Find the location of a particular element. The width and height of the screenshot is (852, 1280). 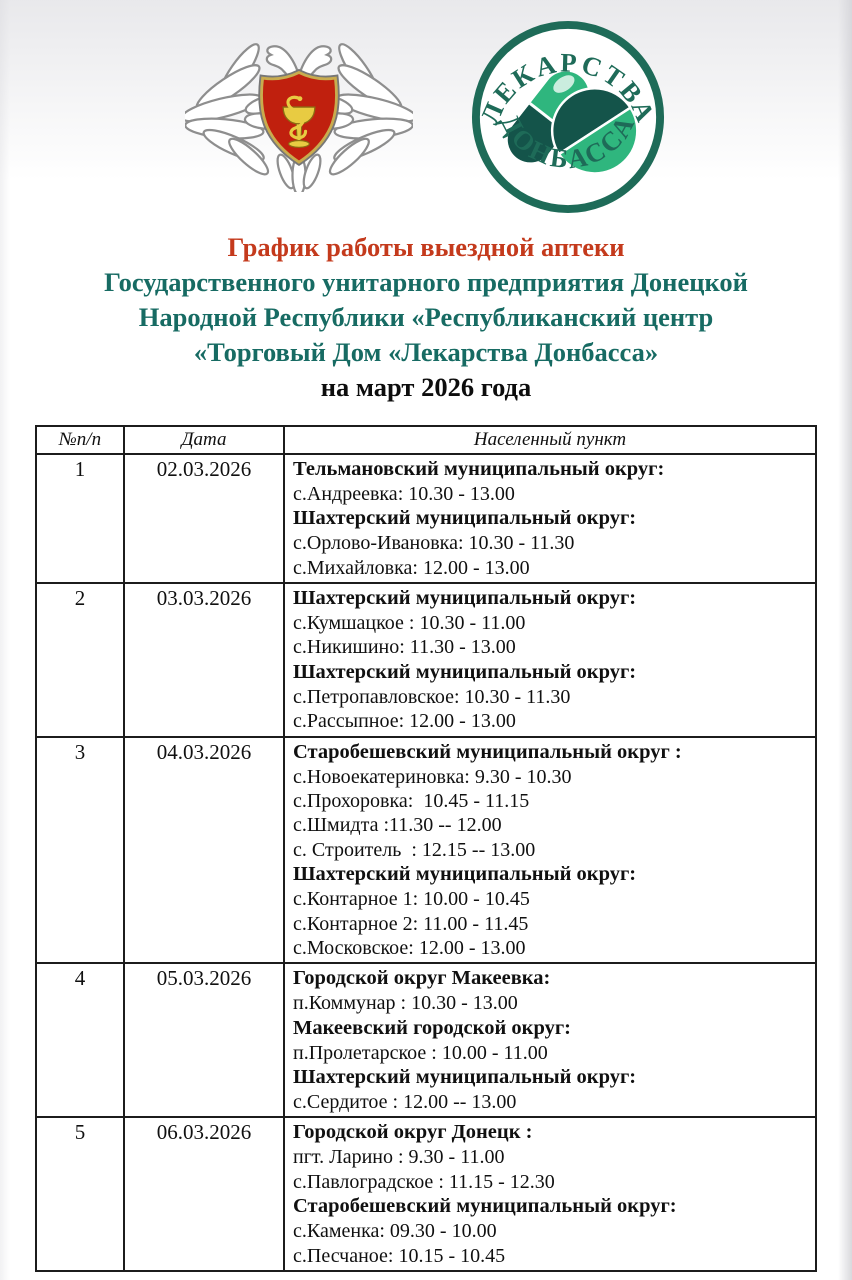

location-time: п.Коммунар : 10.30 - 13.00 is located at coordinates (405, 1003).